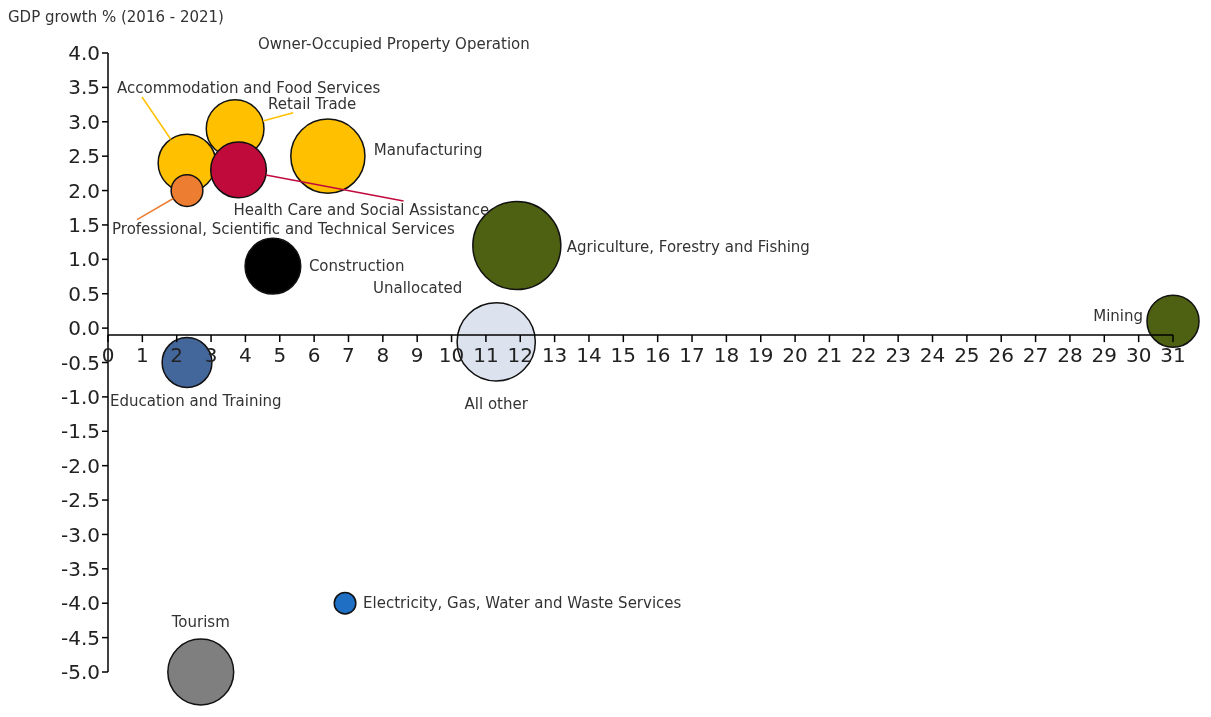 This screenshot has width=1211, height=717. What do you see at coordinates (80, 396) in the screenshot?
I see `y-tick-label: -1.0` at bounding box center [80, 396].